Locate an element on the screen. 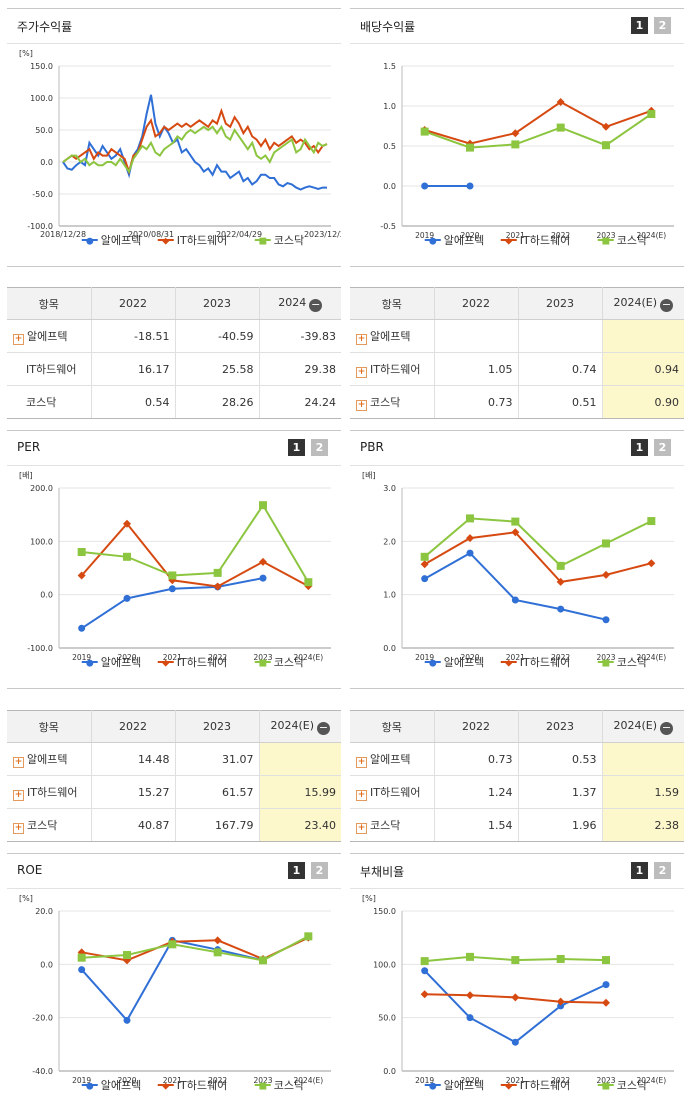  cell: 1.96 is located at coordinates (560, 825).